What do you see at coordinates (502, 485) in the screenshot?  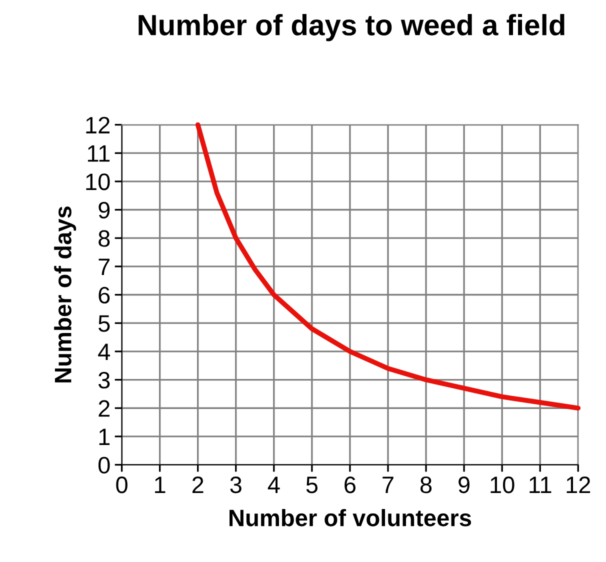 I see `x-tick-label: 10` at bounding box center [502, 485].